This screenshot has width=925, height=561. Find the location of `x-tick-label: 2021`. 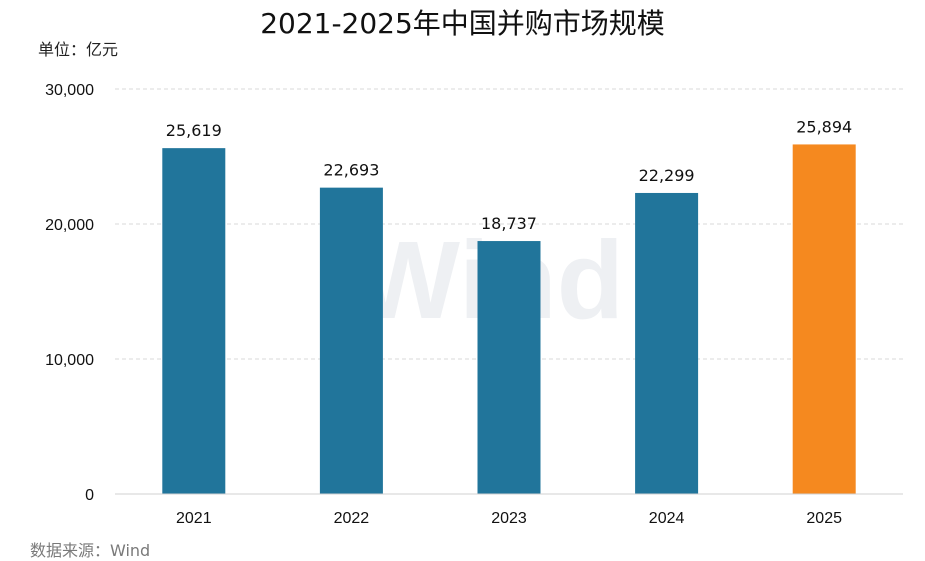

x-tick-label: 2021 is located at coordinates (194, 518).